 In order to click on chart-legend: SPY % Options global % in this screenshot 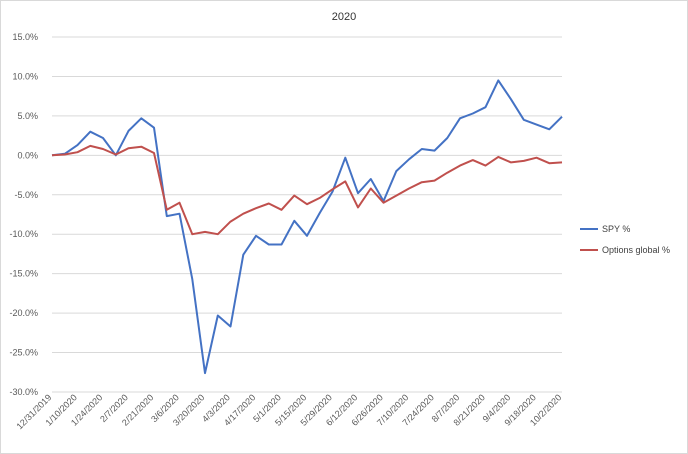, I will do `click(625, 243)`.